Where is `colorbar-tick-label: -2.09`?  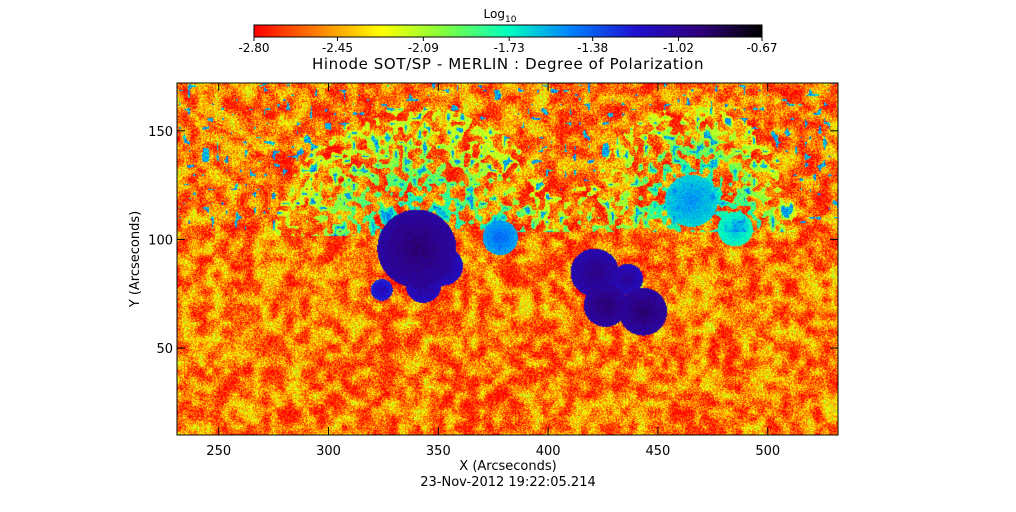
colorbar-tick-label: -2.09 is located at coordinates (423, 48).